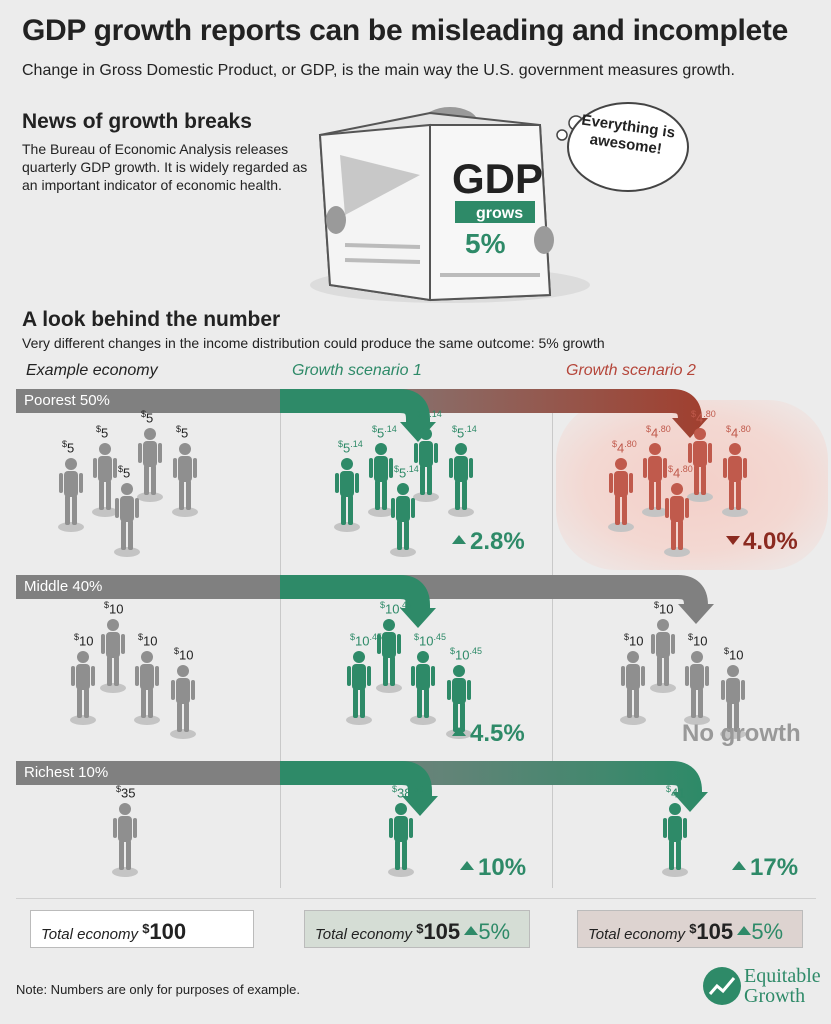  What do you see at coordinates (762, 542) in the screenshot?
I see `change-s2-poorest: 4.0%` at bounding box center [762, 542].